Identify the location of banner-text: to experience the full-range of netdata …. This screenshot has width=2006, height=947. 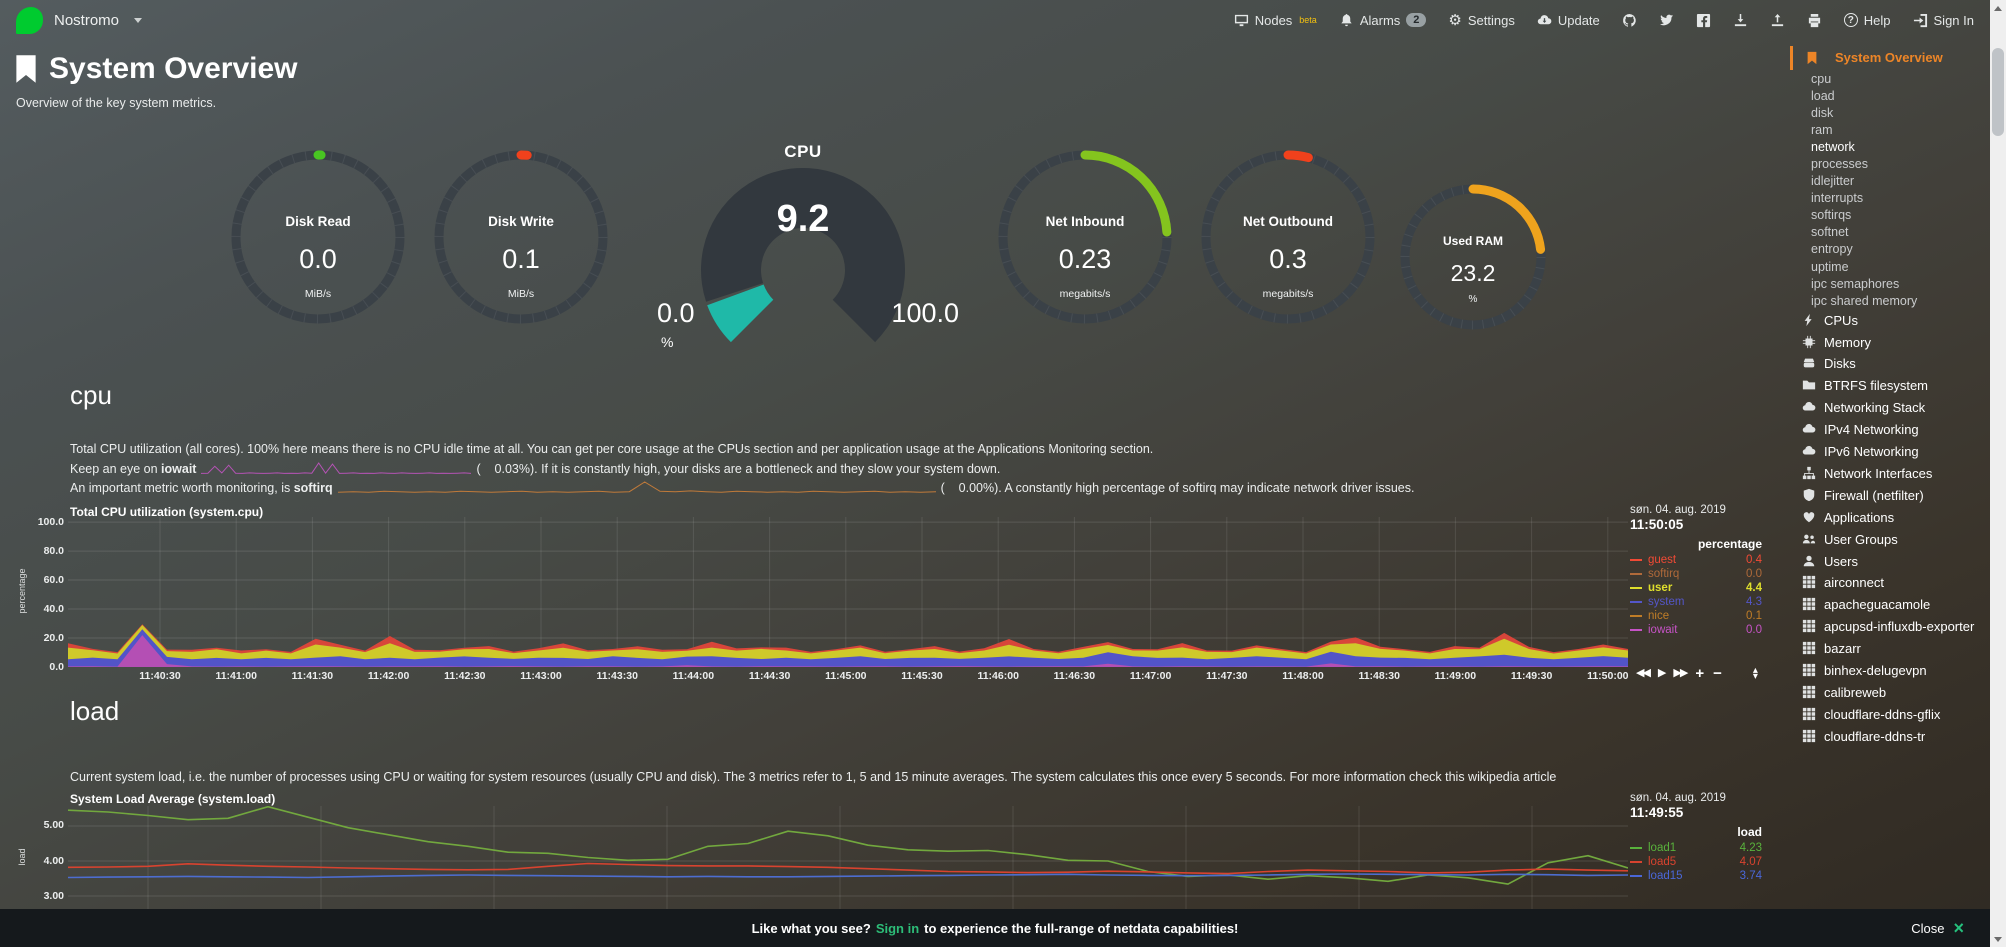
(1081, 928).